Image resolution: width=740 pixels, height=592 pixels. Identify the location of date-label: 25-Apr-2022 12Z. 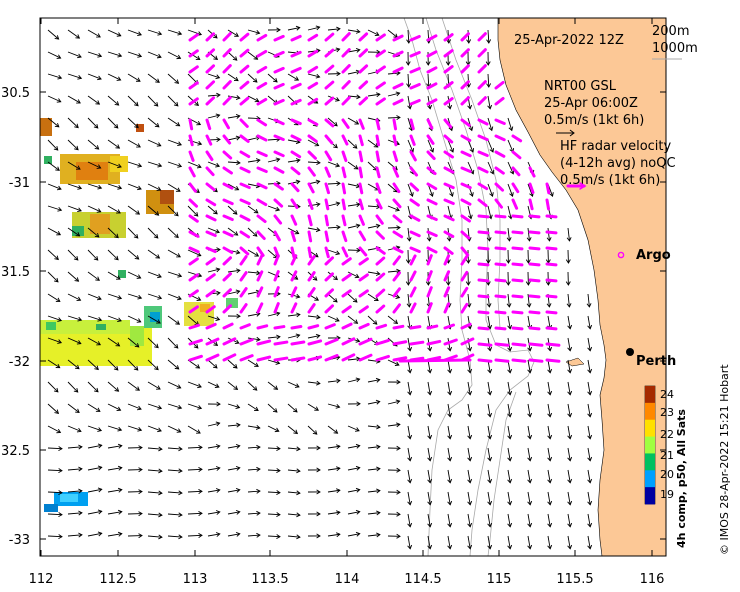
(569, 40).